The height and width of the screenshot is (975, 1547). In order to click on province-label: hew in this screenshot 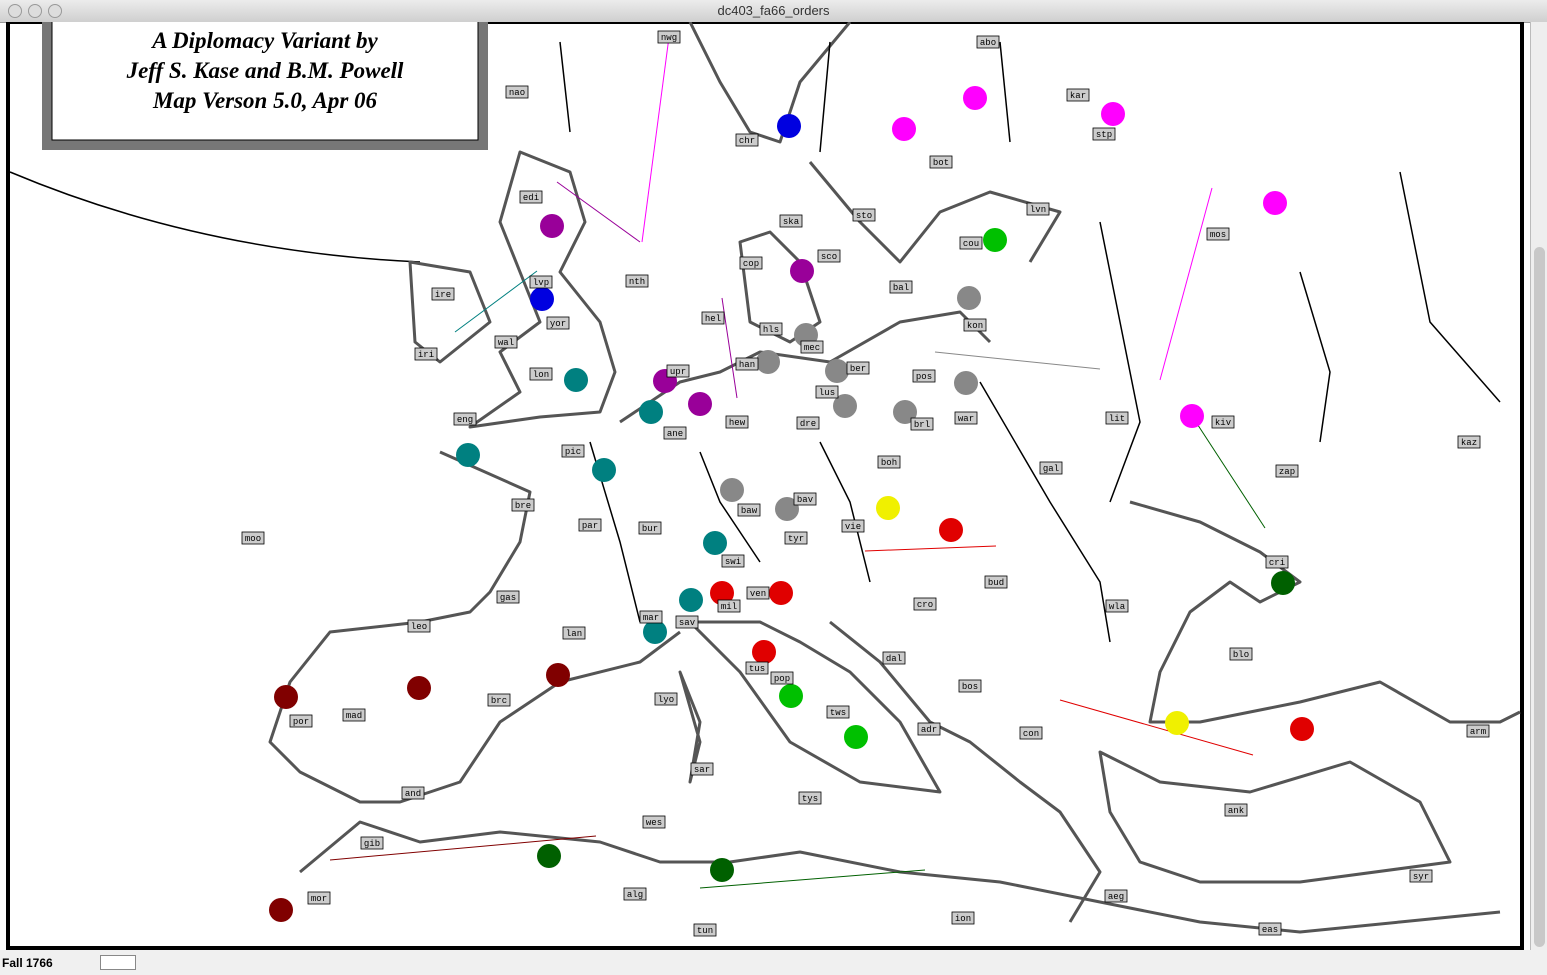, I will do `click(737, 423)`.